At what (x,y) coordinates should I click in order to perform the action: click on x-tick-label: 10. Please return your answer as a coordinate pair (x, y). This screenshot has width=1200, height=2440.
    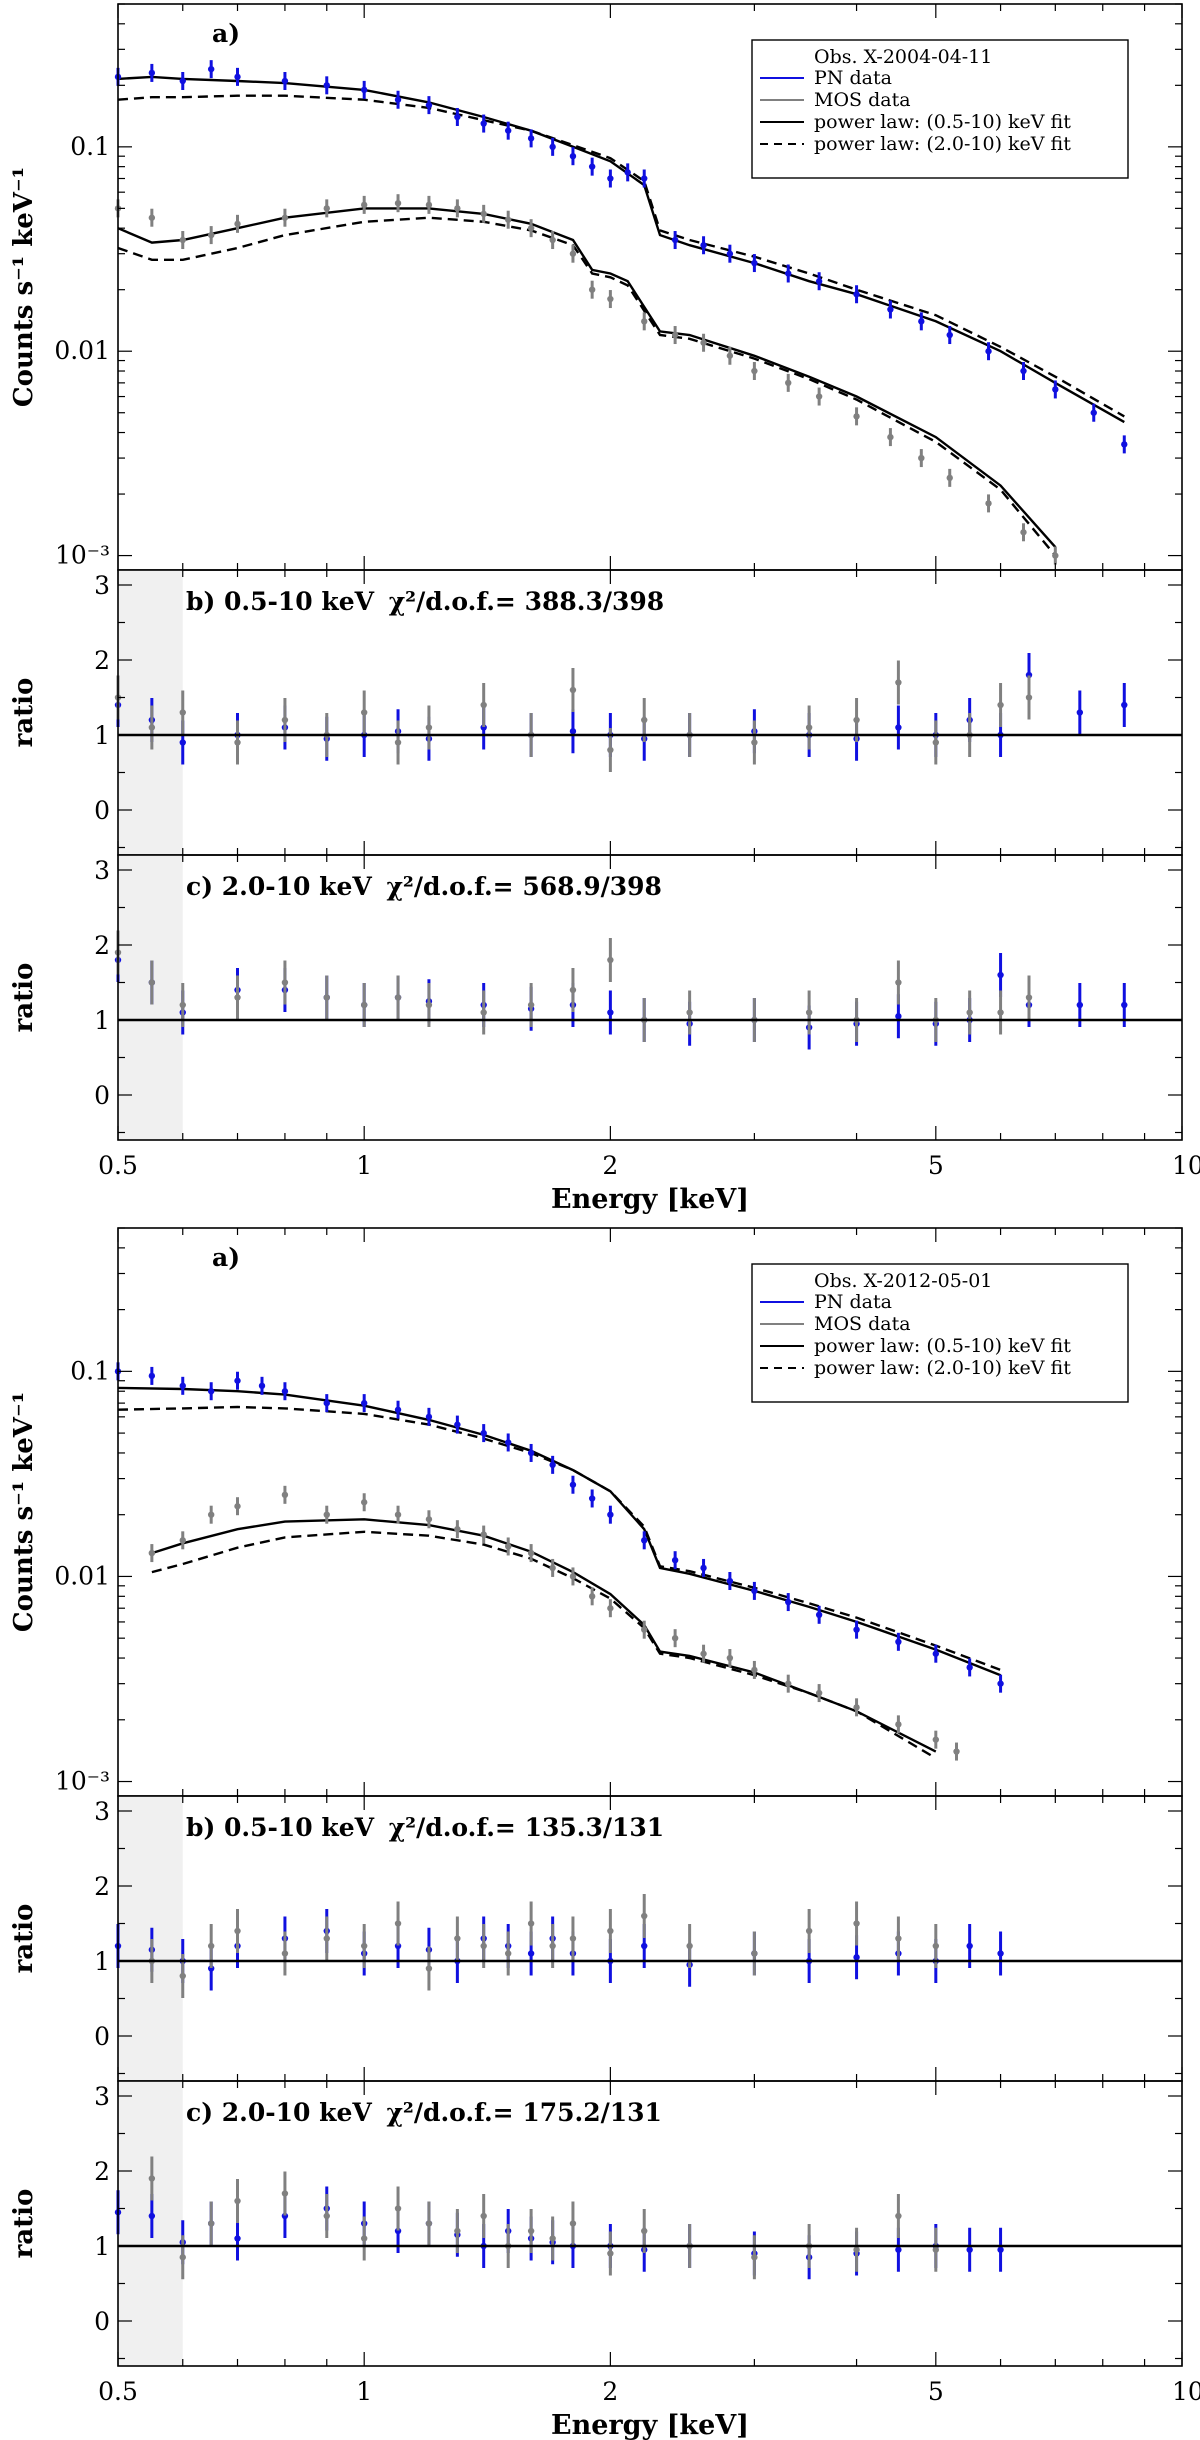
    Looking at the image, I should click on (1186, 2391).